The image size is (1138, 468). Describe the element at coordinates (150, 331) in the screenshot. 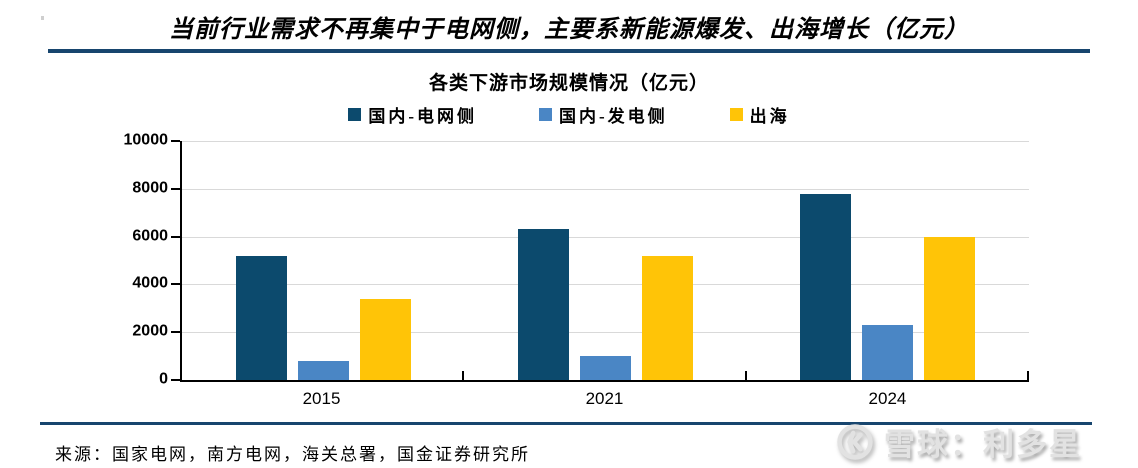

I see `y-axis-label: 2000` at that location.